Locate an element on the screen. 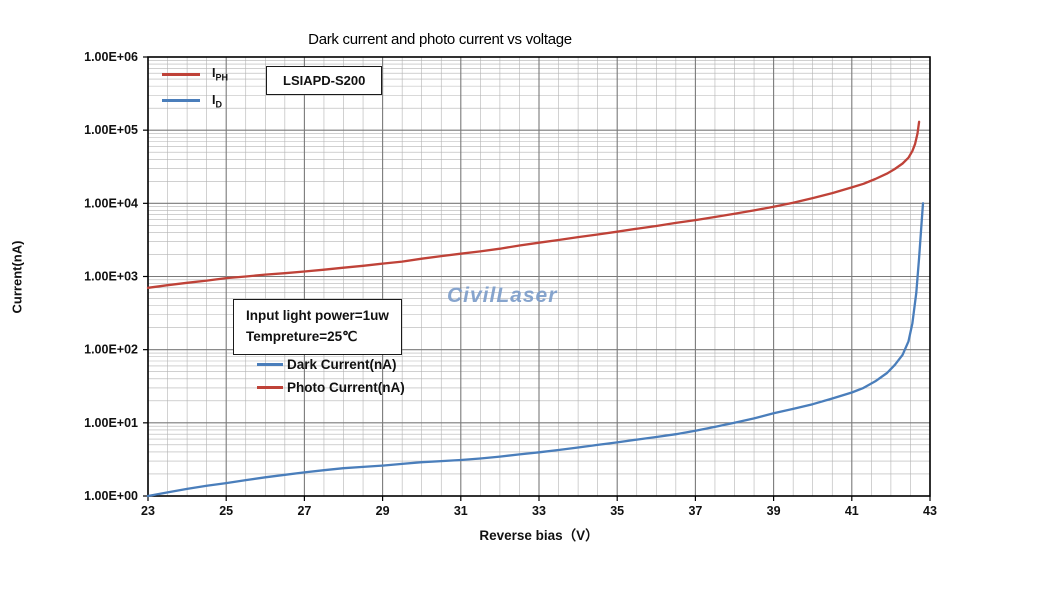 The width and height of the screenshot is (1038, 598). svg-text: 1.00E+06 is located at coordinates (111, 57).